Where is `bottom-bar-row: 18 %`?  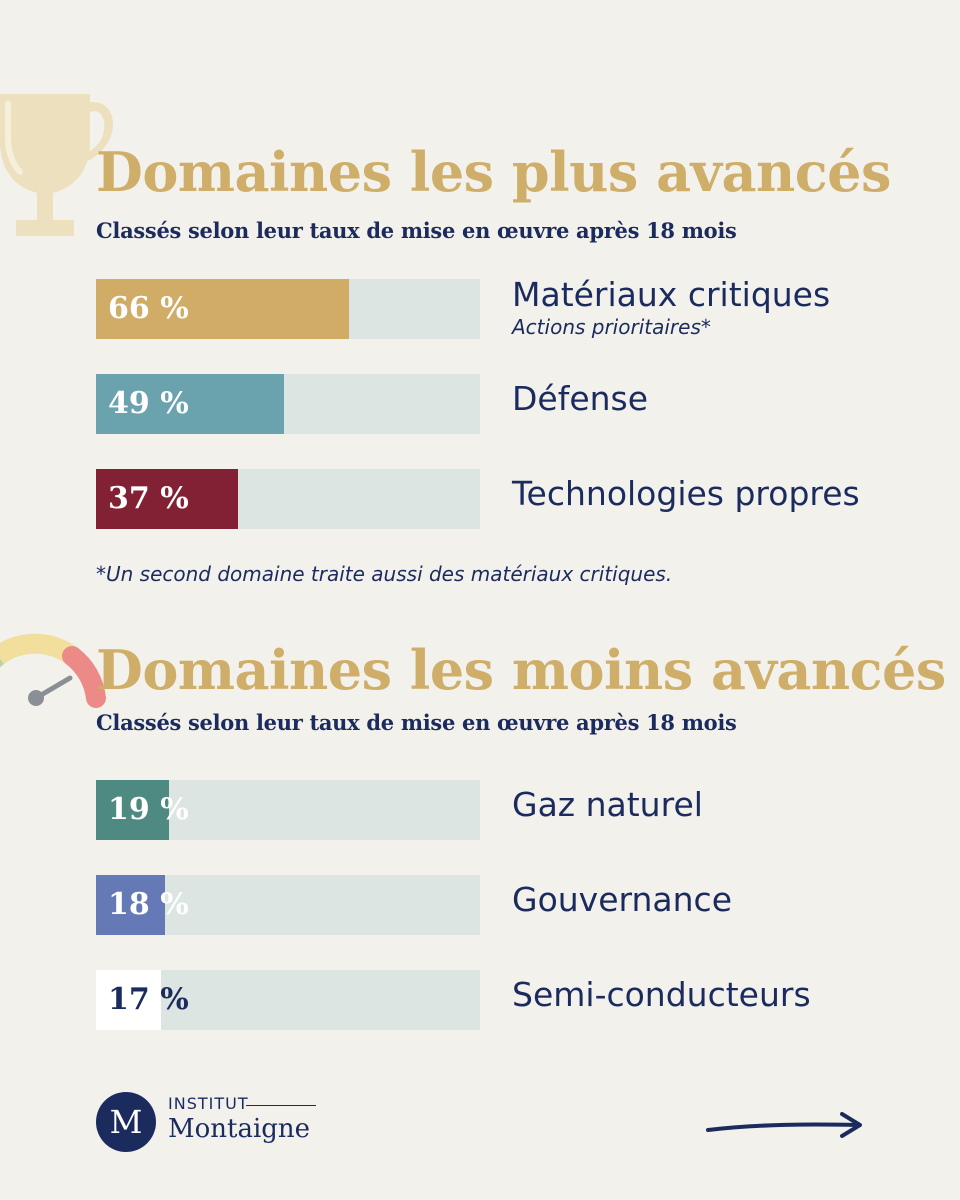
bottom-bar-row: 18 % is located at coordinates (288, 905).